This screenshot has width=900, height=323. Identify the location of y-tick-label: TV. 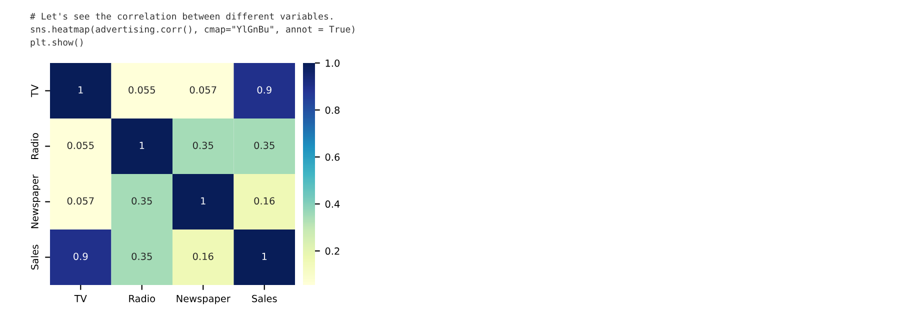
(34, 91).